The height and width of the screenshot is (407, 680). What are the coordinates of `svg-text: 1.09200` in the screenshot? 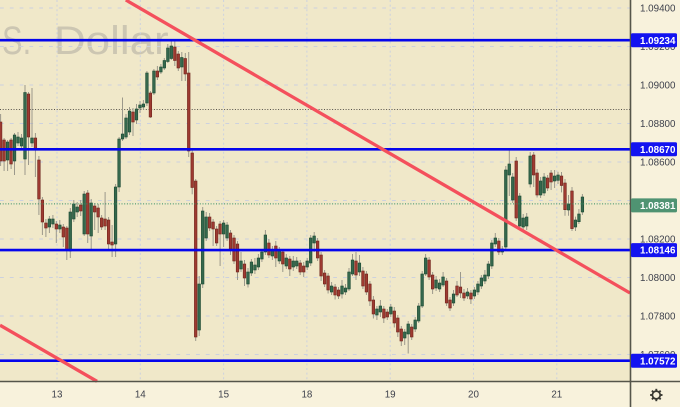 It's located at (658, 47).